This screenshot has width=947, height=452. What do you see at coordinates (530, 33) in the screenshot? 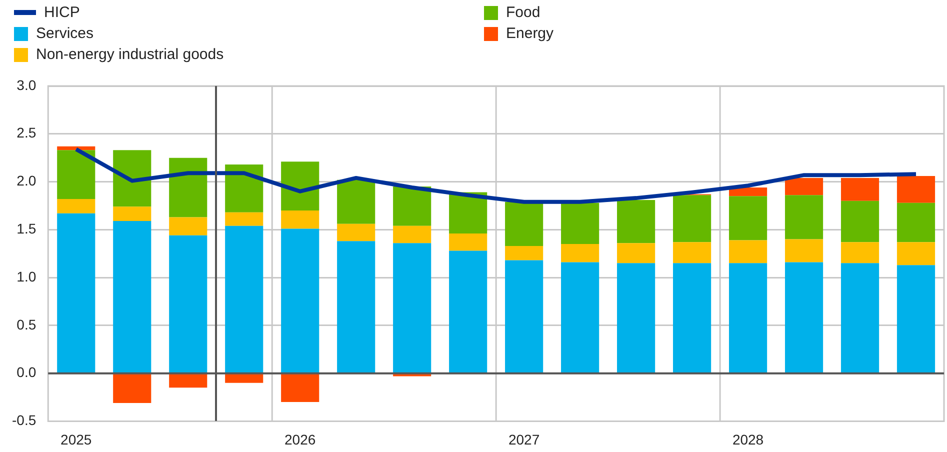
I see `legend-label: Energy` at bounding box center [530, 33].